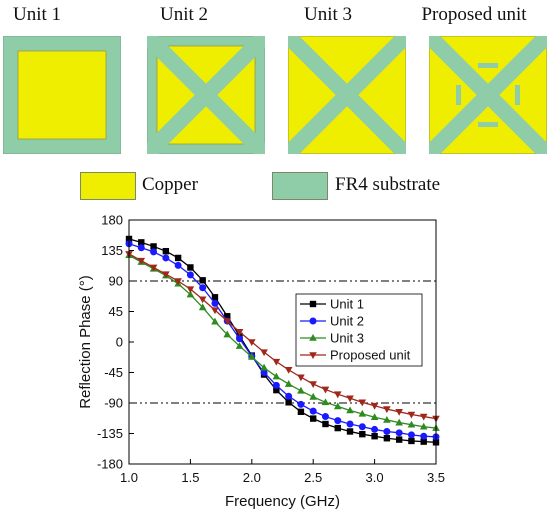 This screenshot has height=516, width=550. Describe the element at coordinates (282, 501) in the screenshot. I see `x-axis-label: Frequency (GHz)` at that location.